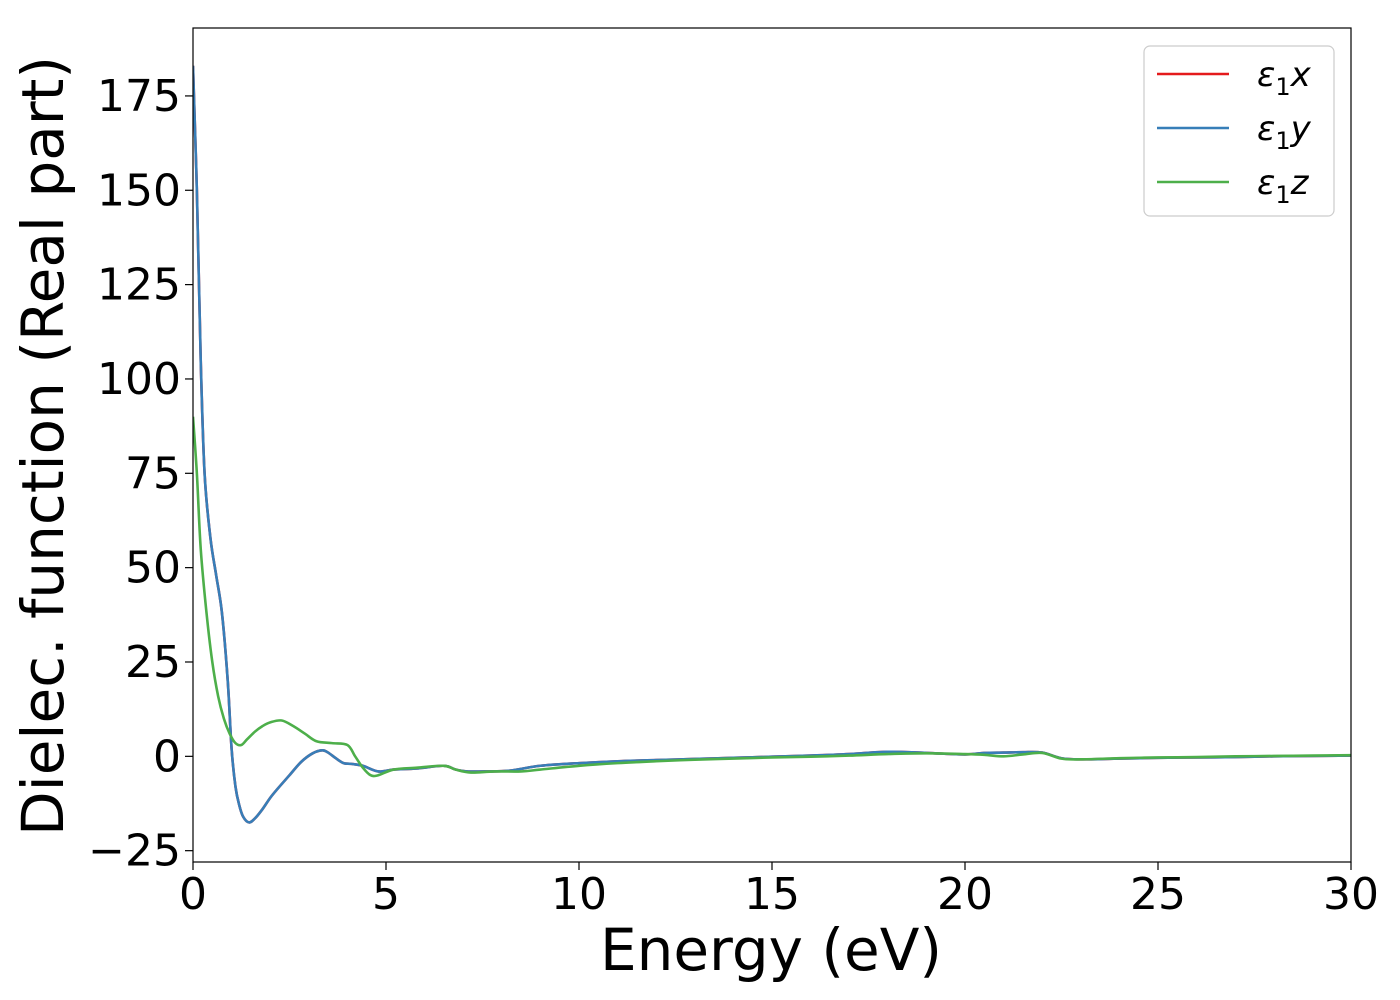 Image resolution: width=1400 pixels, height=1000 pixels. I want to click on y-tick-label: 75, so click(153, 473).